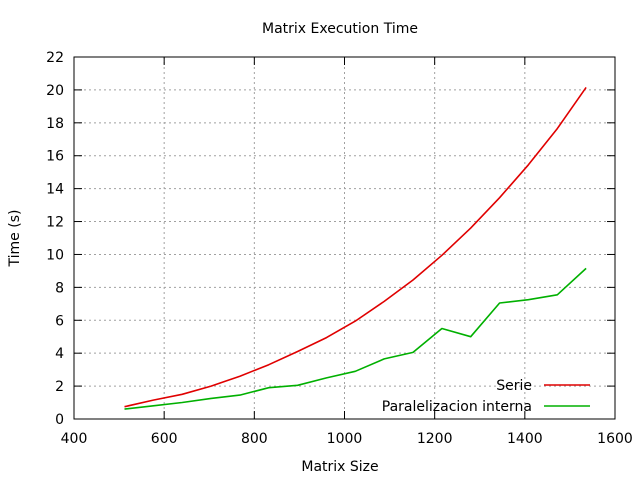 The image size is (640, 480). Describe the element at coordinates (345, 439) in the screenshot. I see `x-tick-label: 1000` at that location.